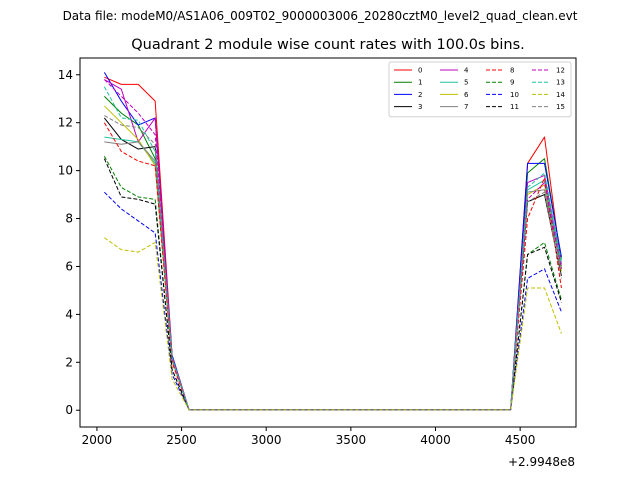 The image size is (640, 484). What do you see at coordinates (408, 71) in the screenshot?
I see `legend-entry: 0` at bounding box center [408, 71].